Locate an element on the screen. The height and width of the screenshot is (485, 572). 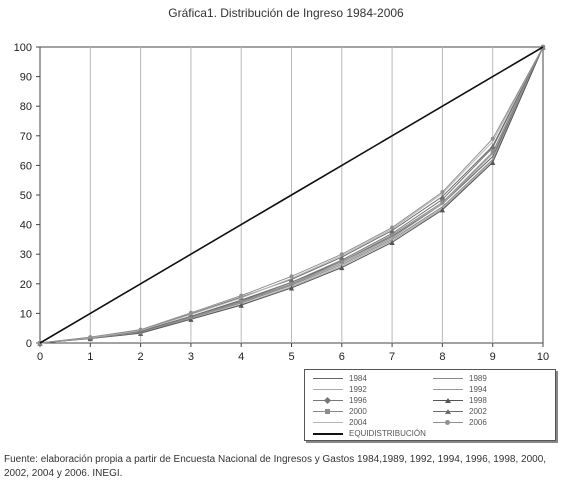
data-point-1996 is located at coordinates (442, 199).